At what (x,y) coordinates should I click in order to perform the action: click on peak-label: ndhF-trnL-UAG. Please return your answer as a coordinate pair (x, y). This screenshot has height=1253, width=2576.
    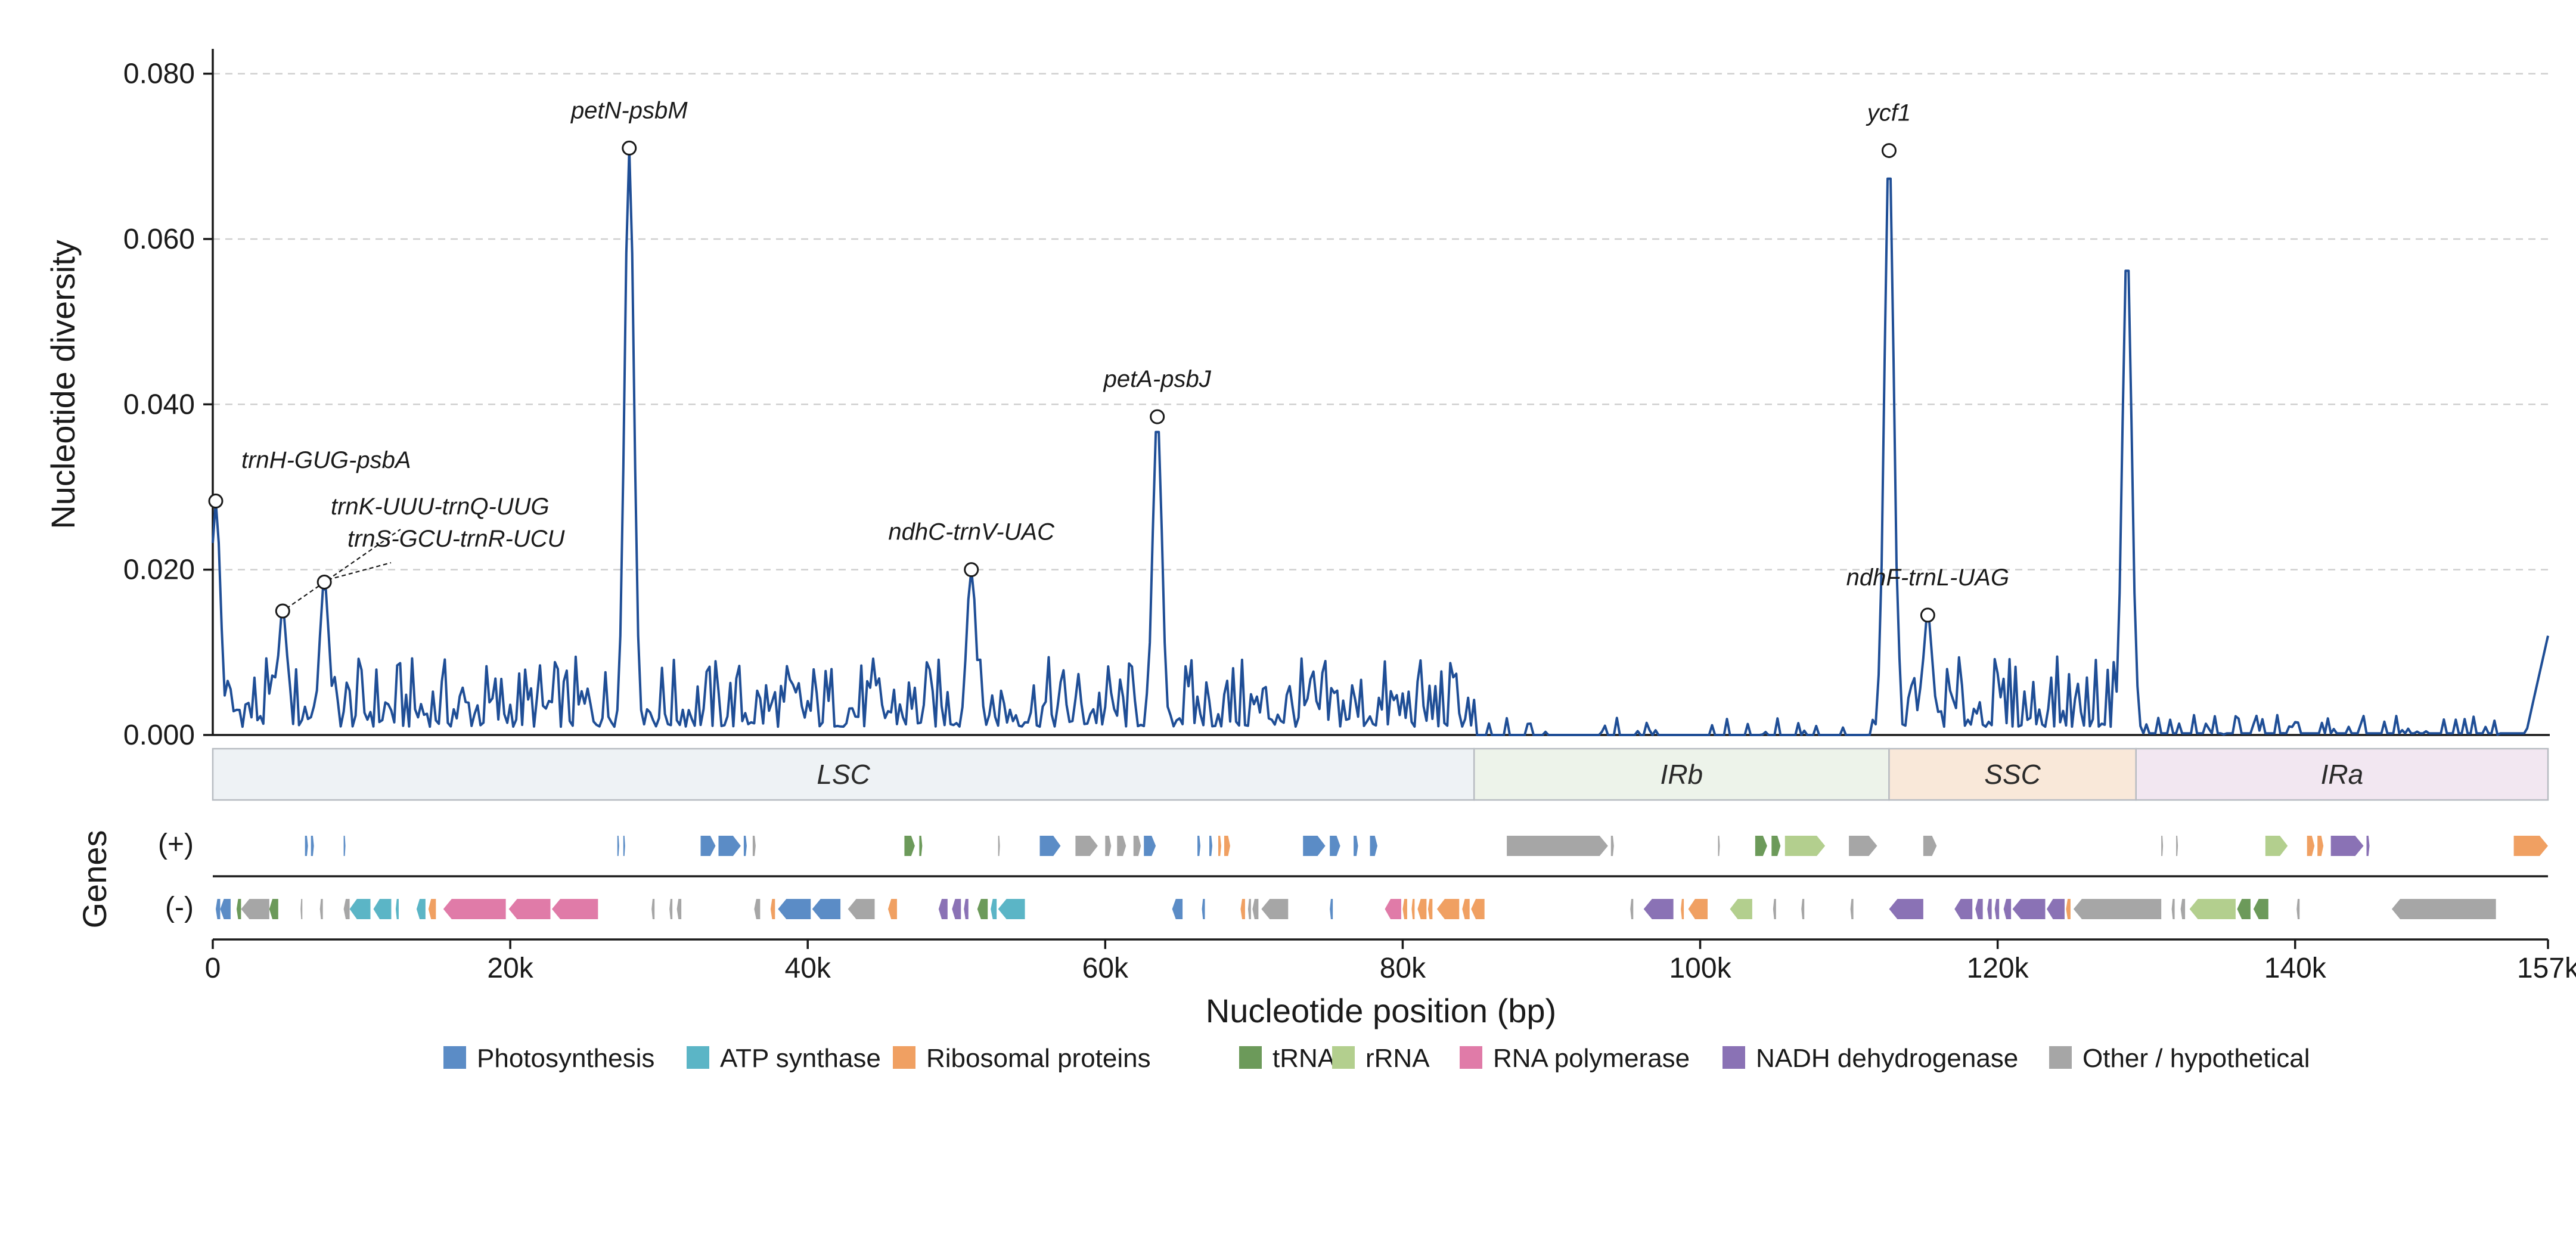
    Looking at the image, I should click on (1928, 578).